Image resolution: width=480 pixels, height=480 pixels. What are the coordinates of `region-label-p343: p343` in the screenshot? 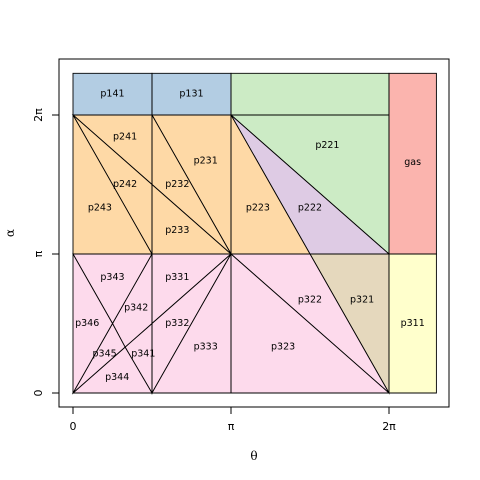 It's located at (112, 277).